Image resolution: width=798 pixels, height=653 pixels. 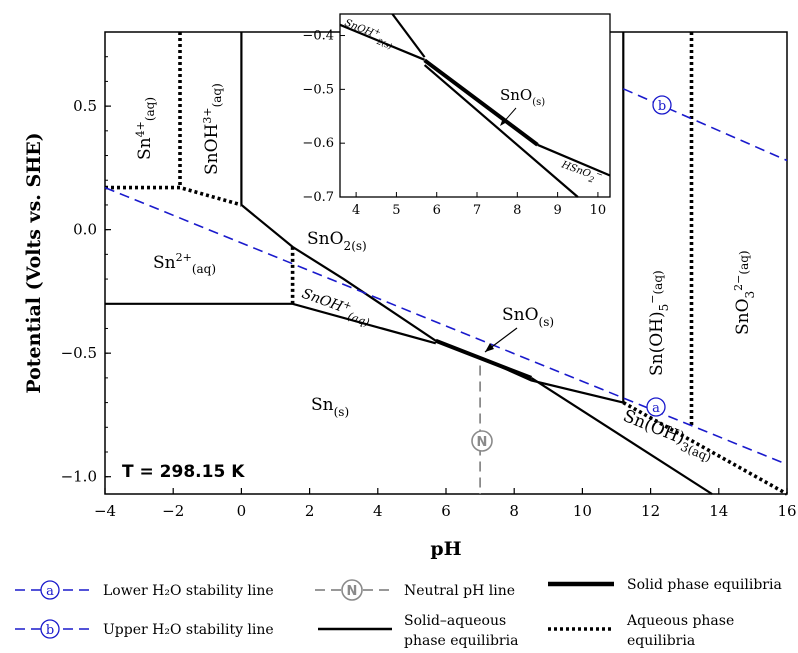 I want to click on label-sn: Sn(s), so click(x=330, y=407).